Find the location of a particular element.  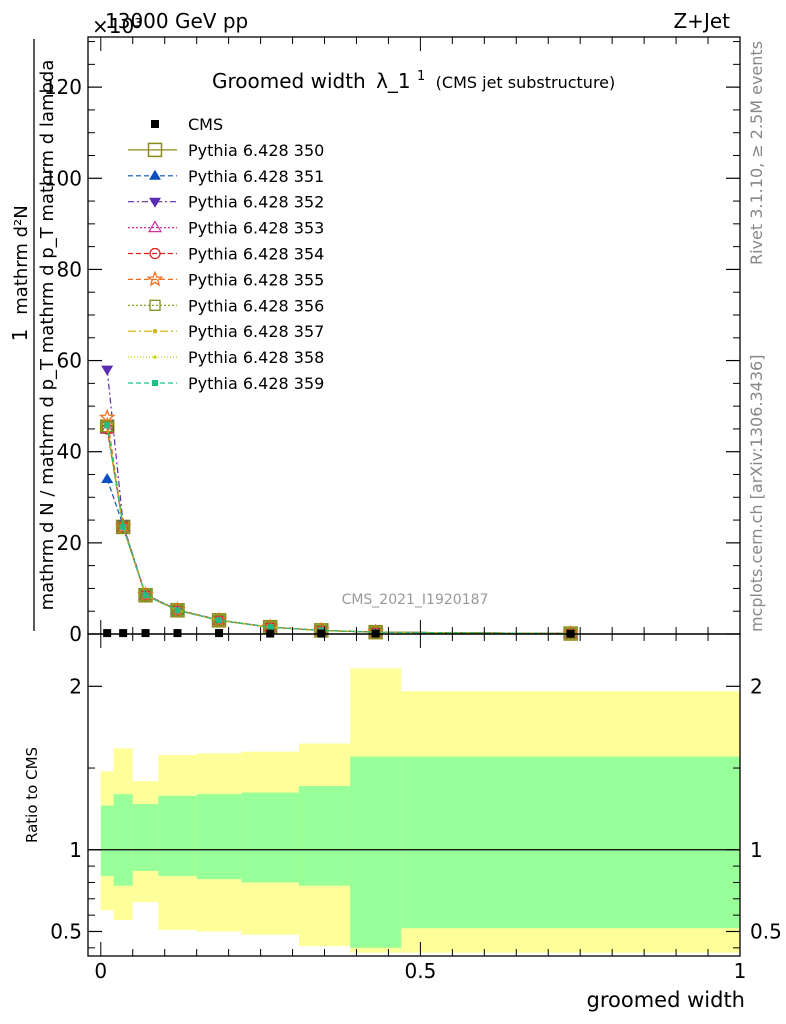

legend-label-pythia-6-428-358: Pythia 6.428 358 is located at coordinates (256, 357).